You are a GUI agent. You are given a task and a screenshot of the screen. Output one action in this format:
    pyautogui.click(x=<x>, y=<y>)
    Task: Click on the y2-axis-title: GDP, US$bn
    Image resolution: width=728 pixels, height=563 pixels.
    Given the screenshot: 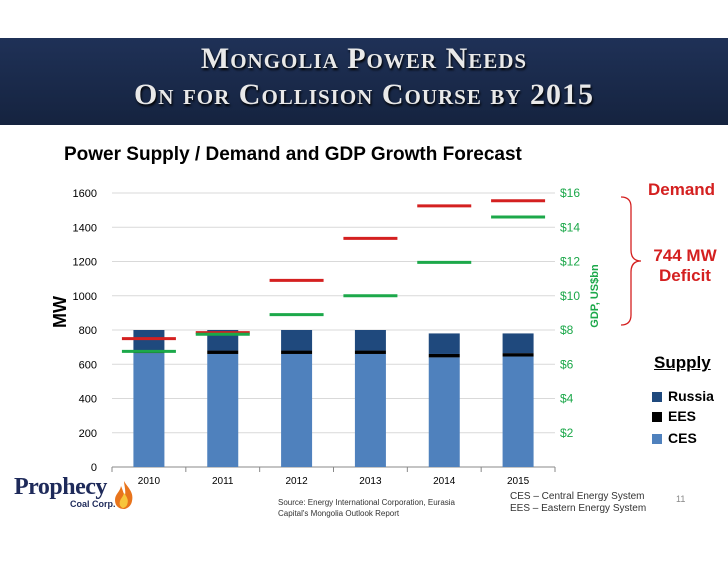 What is the action you would take?
    pyautogui.click(x=595, y=296)
    